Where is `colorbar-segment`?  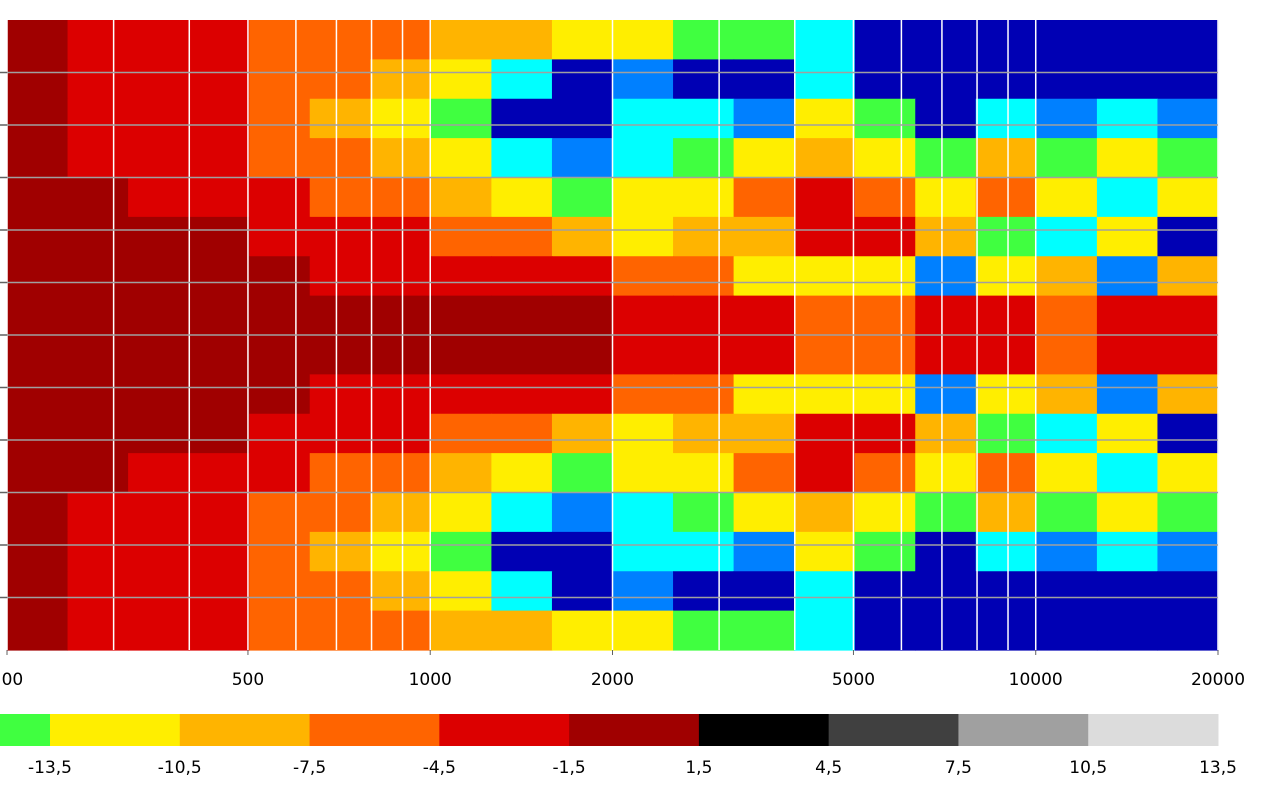 colorbar-segment is located at coordinates (25, 730).